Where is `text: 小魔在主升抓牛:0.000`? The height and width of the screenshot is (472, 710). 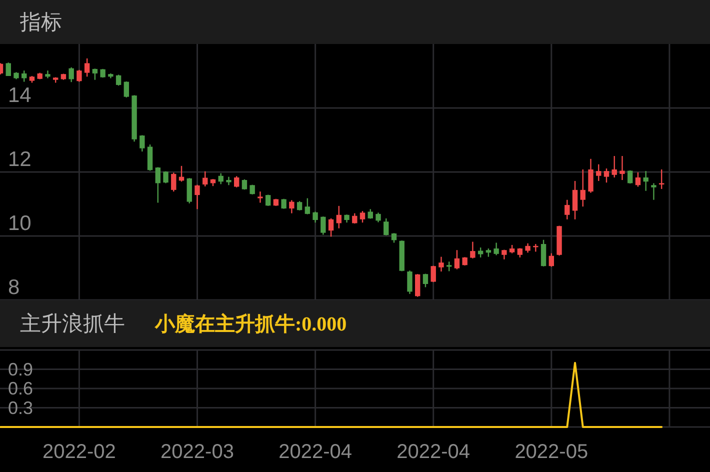 text: 小魔在主升抓牛:0.000 is located at coordinates (250, 324).